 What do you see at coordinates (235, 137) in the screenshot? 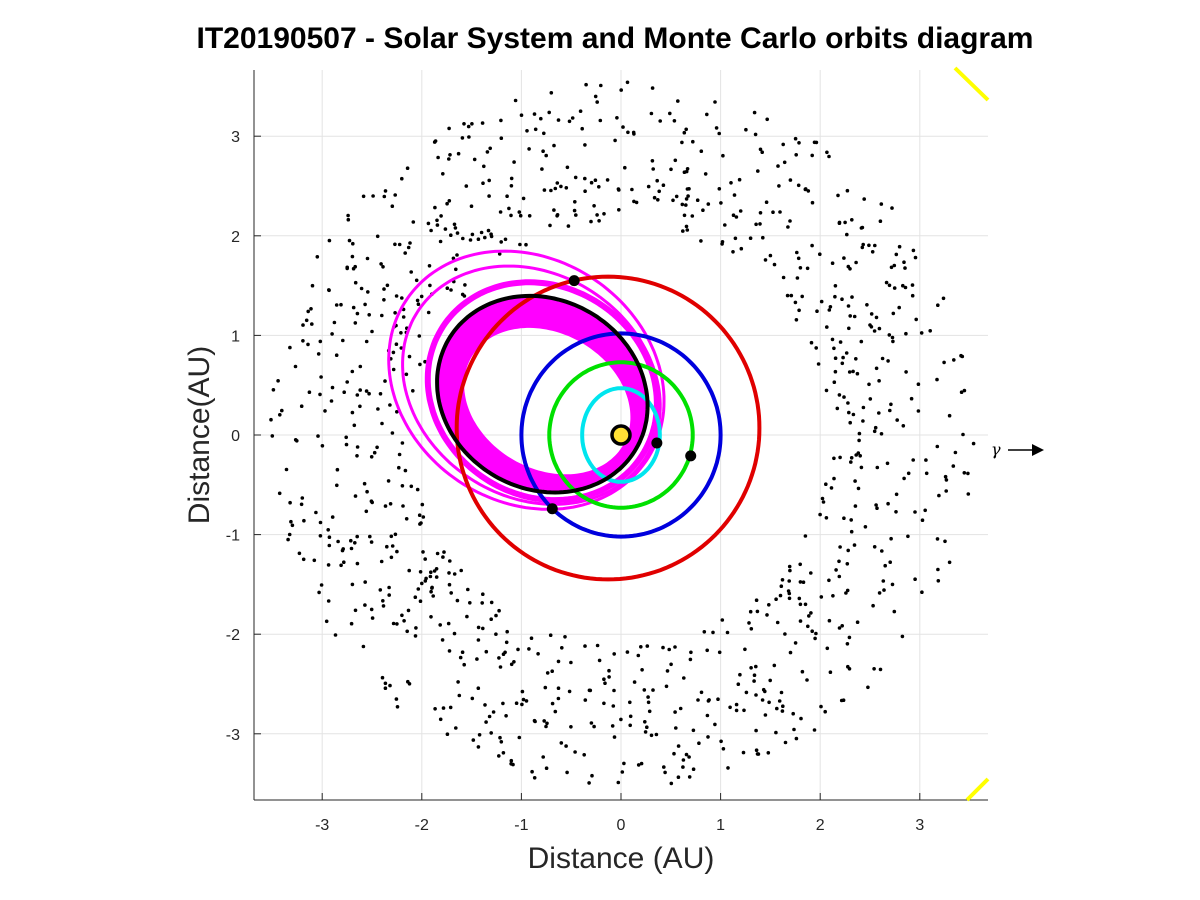
I see `y-tick-label: 3` at bounding box center [235, 137].